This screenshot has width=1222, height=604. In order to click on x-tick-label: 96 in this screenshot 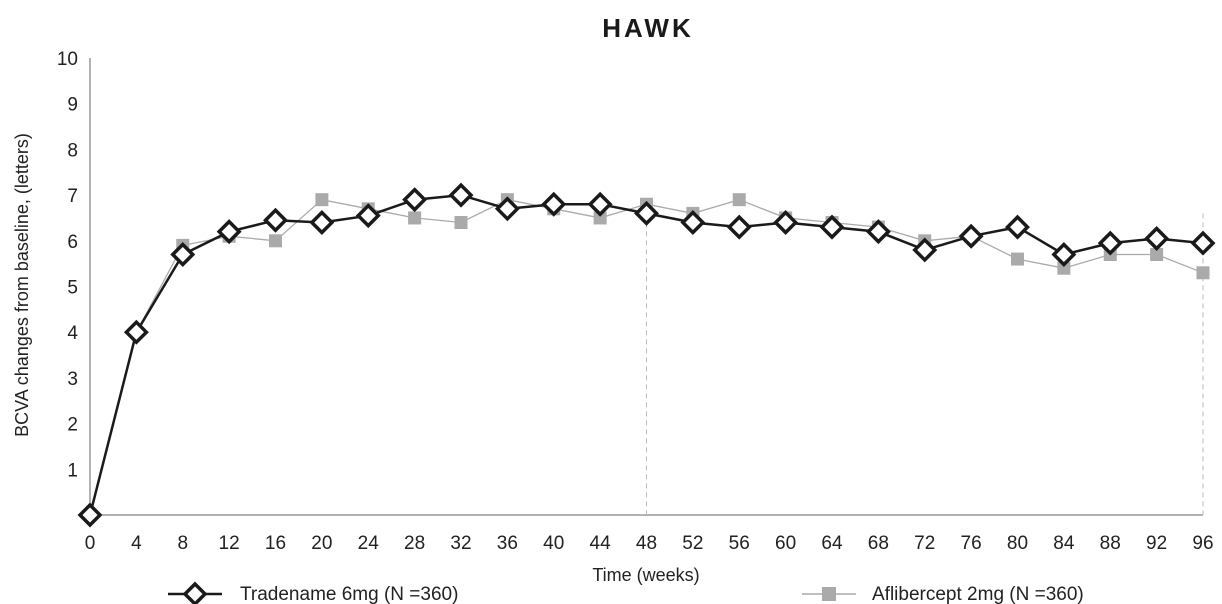, I will do `click(1202, 543)`.